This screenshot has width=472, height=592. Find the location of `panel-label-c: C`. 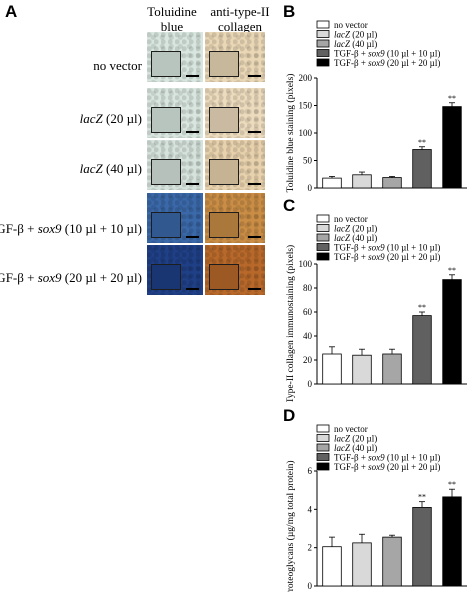

panel-label-c: C is located at coordinates (289, 205).